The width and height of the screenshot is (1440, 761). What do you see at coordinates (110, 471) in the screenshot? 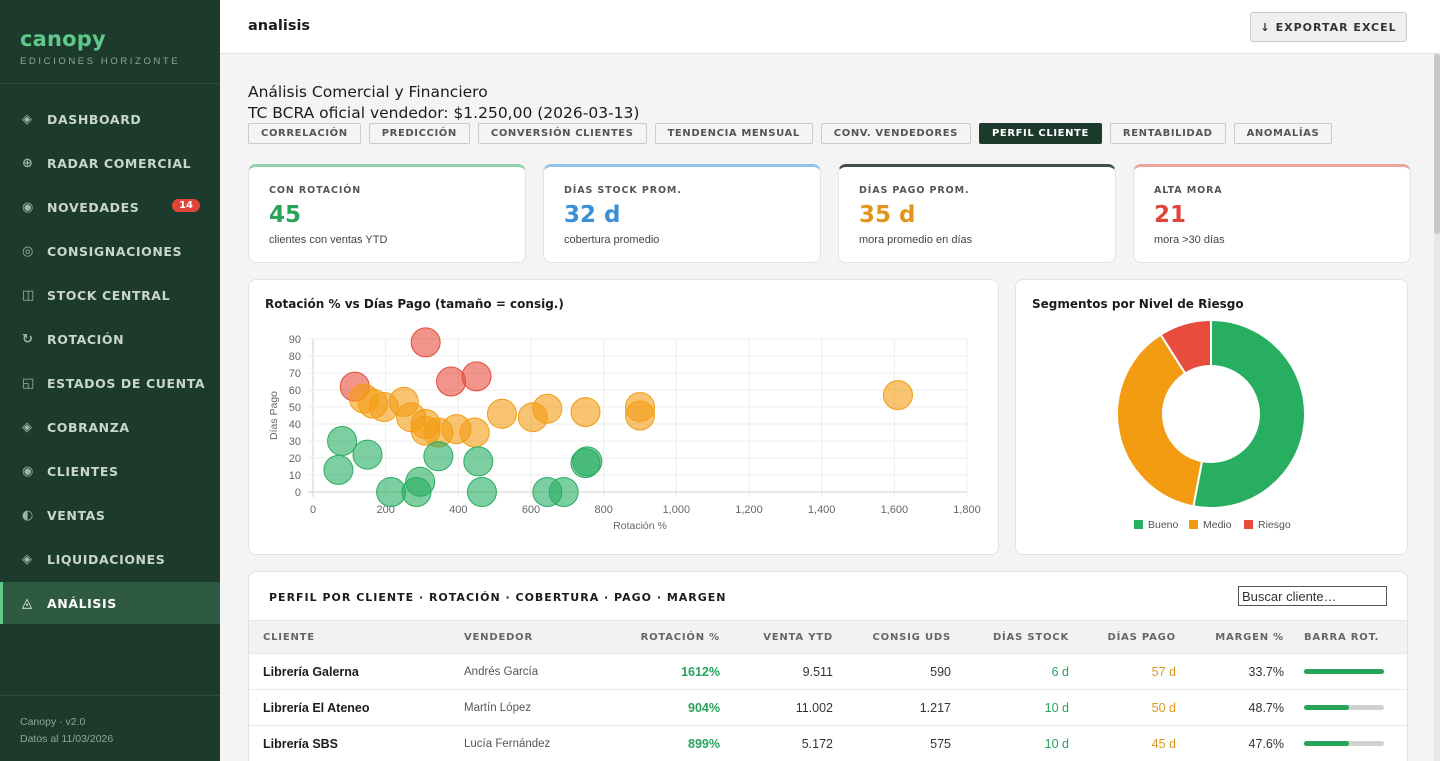
I see `sidebar-item-clientes: ◉ CLIENTES` at bounding box center [110, 471].